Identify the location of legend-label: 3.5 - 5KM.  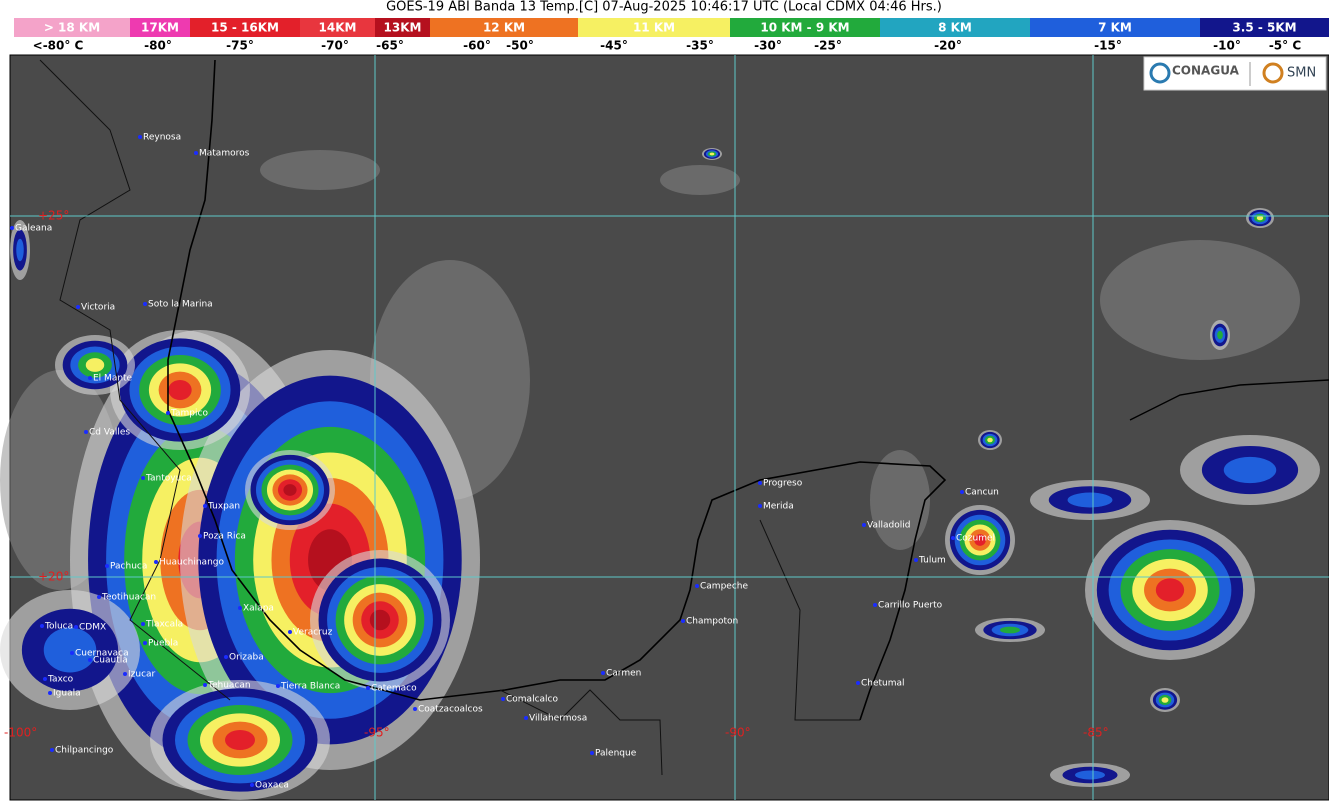
(1264, 28).